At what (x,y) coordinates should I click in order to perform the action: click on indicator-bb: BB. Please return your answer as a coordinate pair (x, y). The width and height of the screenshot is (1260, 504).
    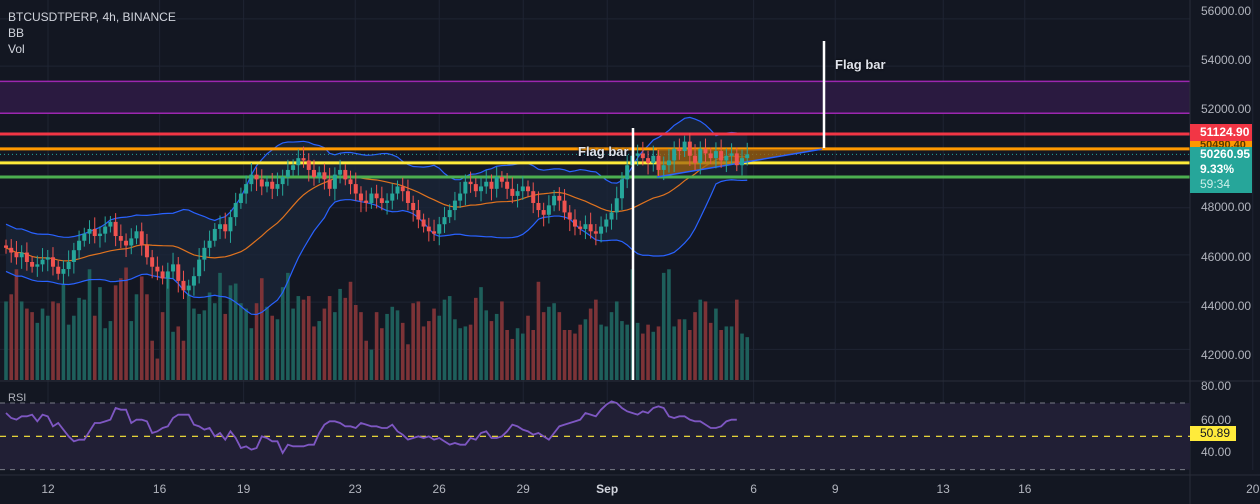
    Looking at the image, I should click on (16, 33).